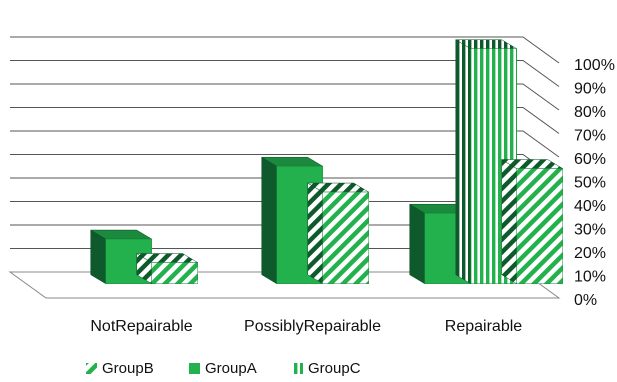  I want to click on y-tick-label: 70%, so click(590, 136).